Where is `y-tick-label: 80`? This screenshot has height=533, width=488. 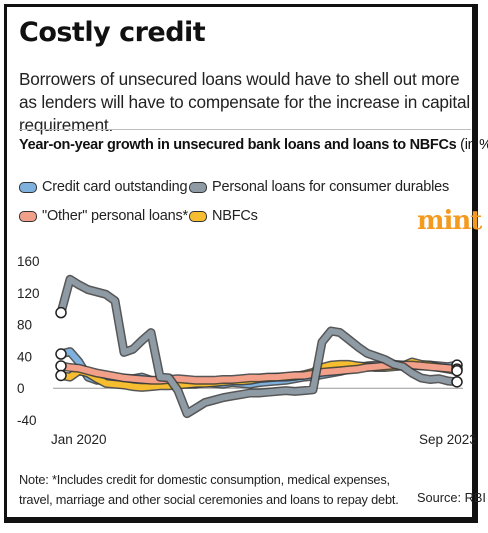 y-tick-label: 80 is located at coordinates (24, 325).